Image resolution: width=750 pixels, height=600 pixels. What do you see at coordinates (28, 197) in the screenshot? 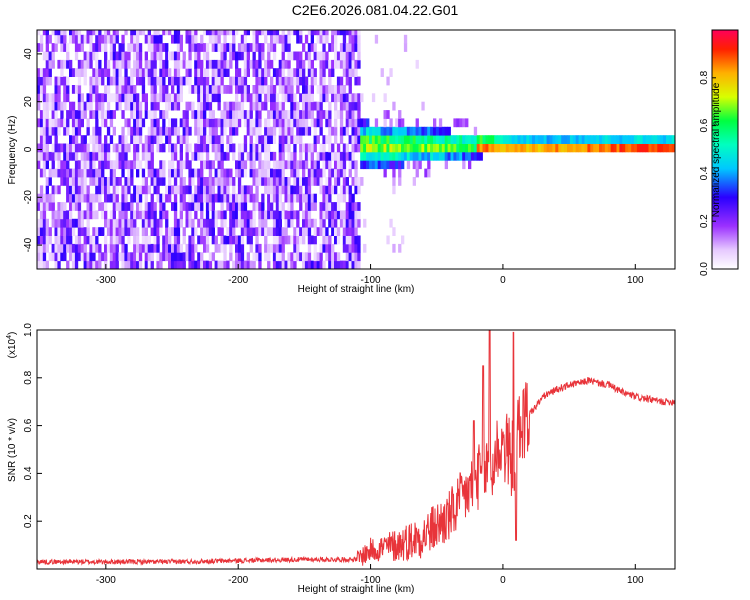
I see `top-y-tick-label: -20` at bounding box center [28, 197].